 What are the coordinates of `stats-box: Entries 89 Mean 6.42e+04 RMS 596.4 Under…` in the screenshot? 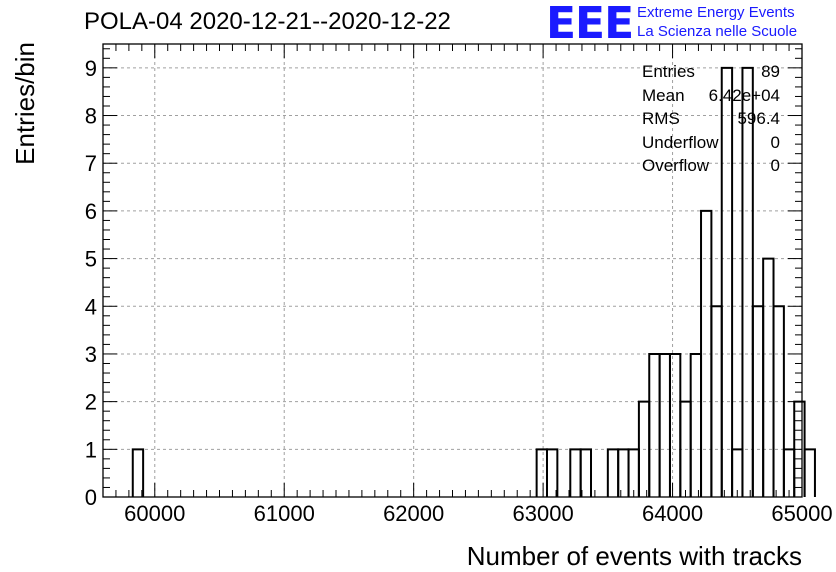 It's located at (711, 119).